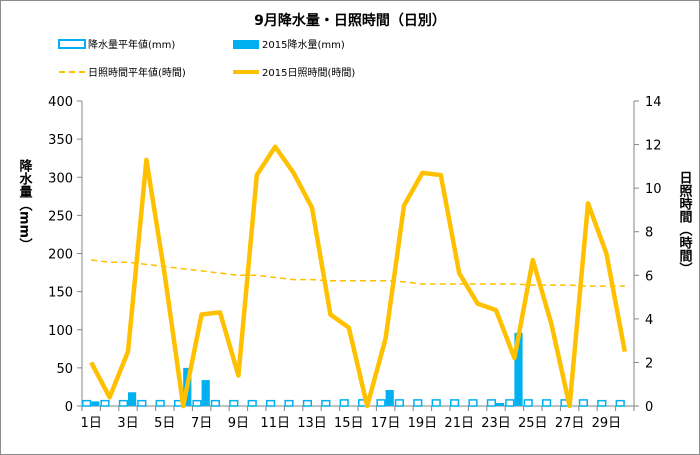 This screenshot has height=455, width=700. What do you see at coordinates (350, 20) in the screenshot?
I see `chart-title: 9月降水量・日照時間（日別）` at bounding box center [350, 20].